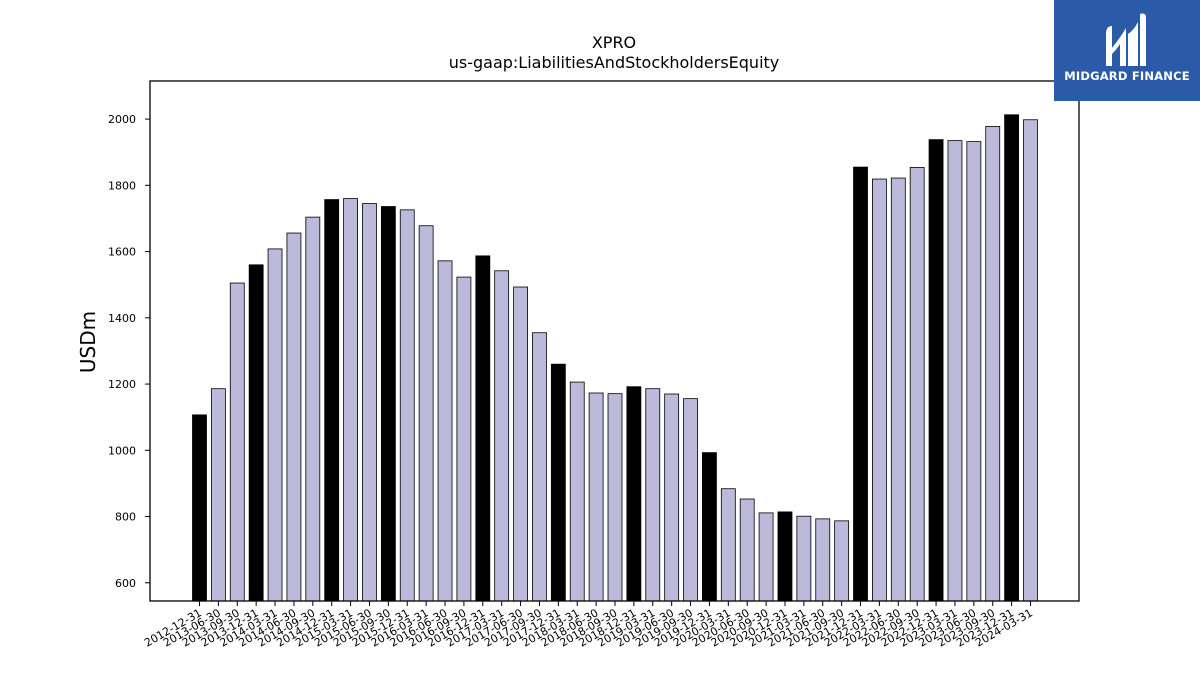  I want to click on y-tick-label: 1400, so click(122, 318).